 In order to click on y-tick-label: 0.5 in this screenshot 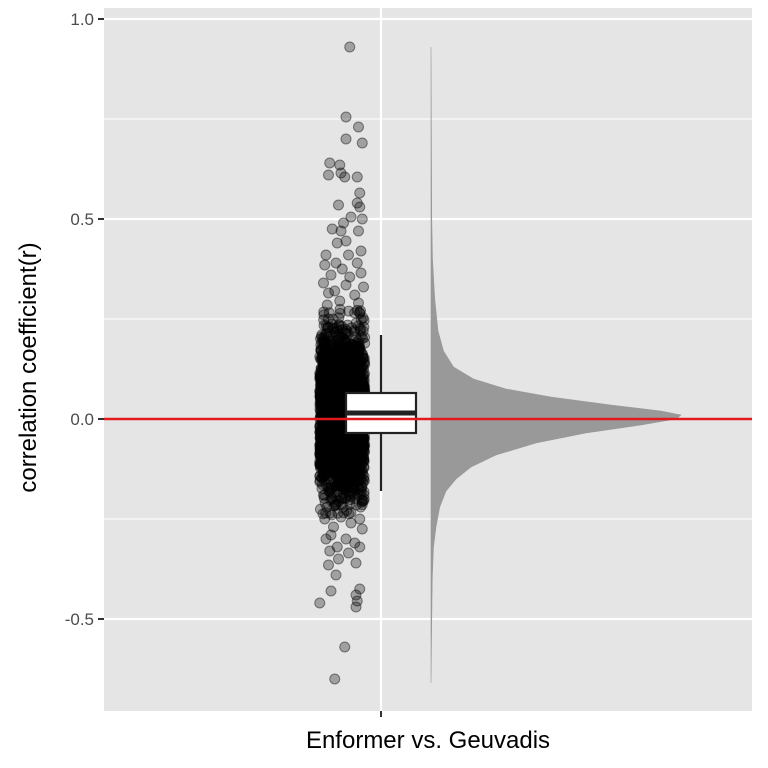, I will do `click(82, 219)`.